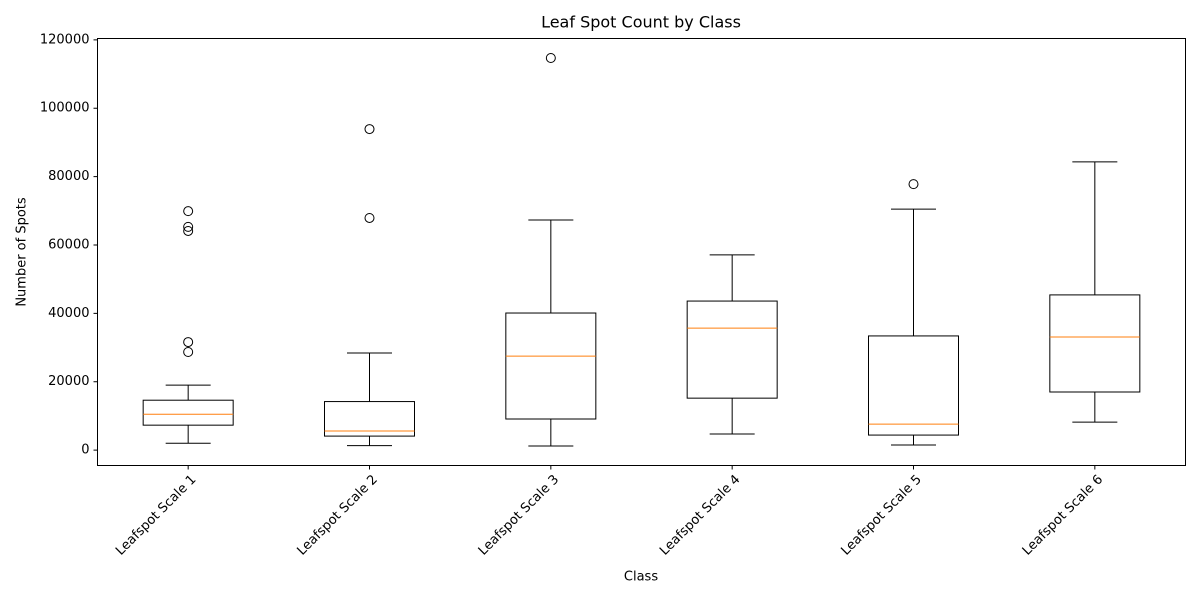  I want to click on x-tick-label: Leafspot Scale 4, so click(700, 515).